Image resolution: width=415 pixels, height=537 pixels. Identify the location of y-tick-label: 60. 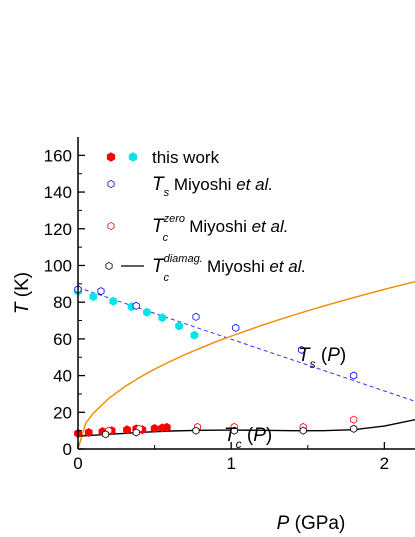
(62, 339).